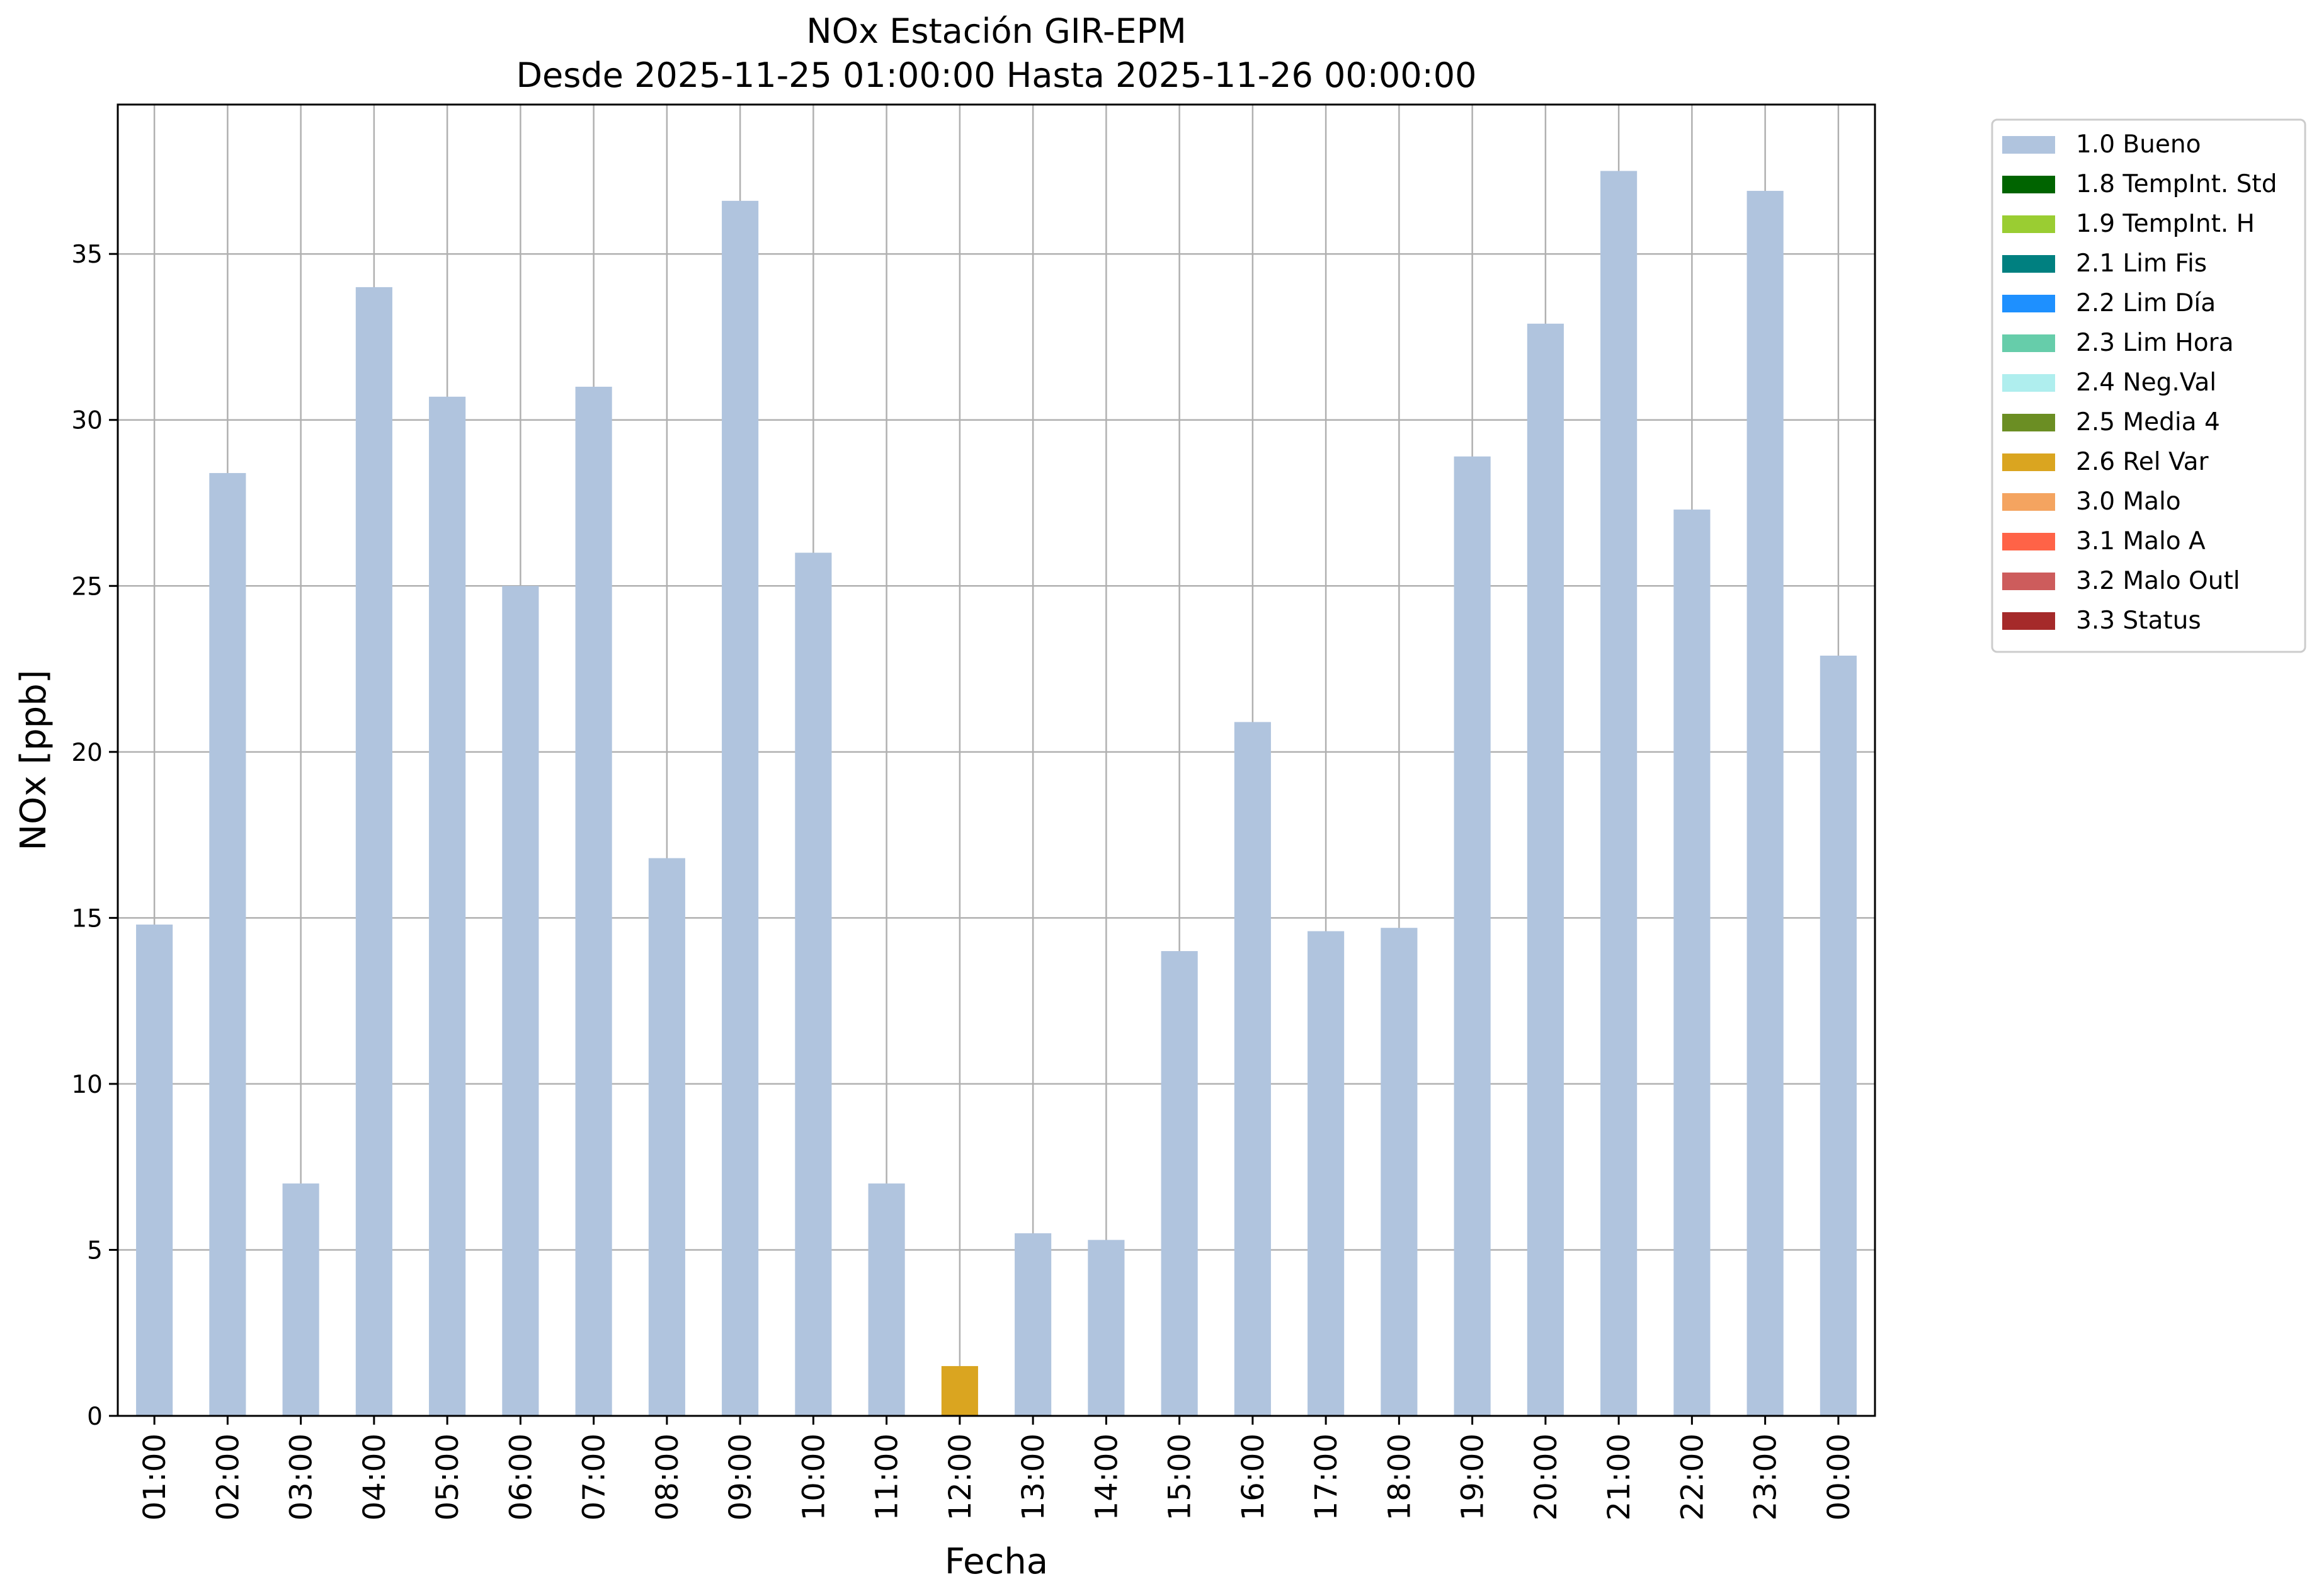 The image size is (2319, 1596). What do you see at coordinates (301, 1477) in the screenshot?
I see `x-tick-label: 03:00` at bounding box center [301, 1477].